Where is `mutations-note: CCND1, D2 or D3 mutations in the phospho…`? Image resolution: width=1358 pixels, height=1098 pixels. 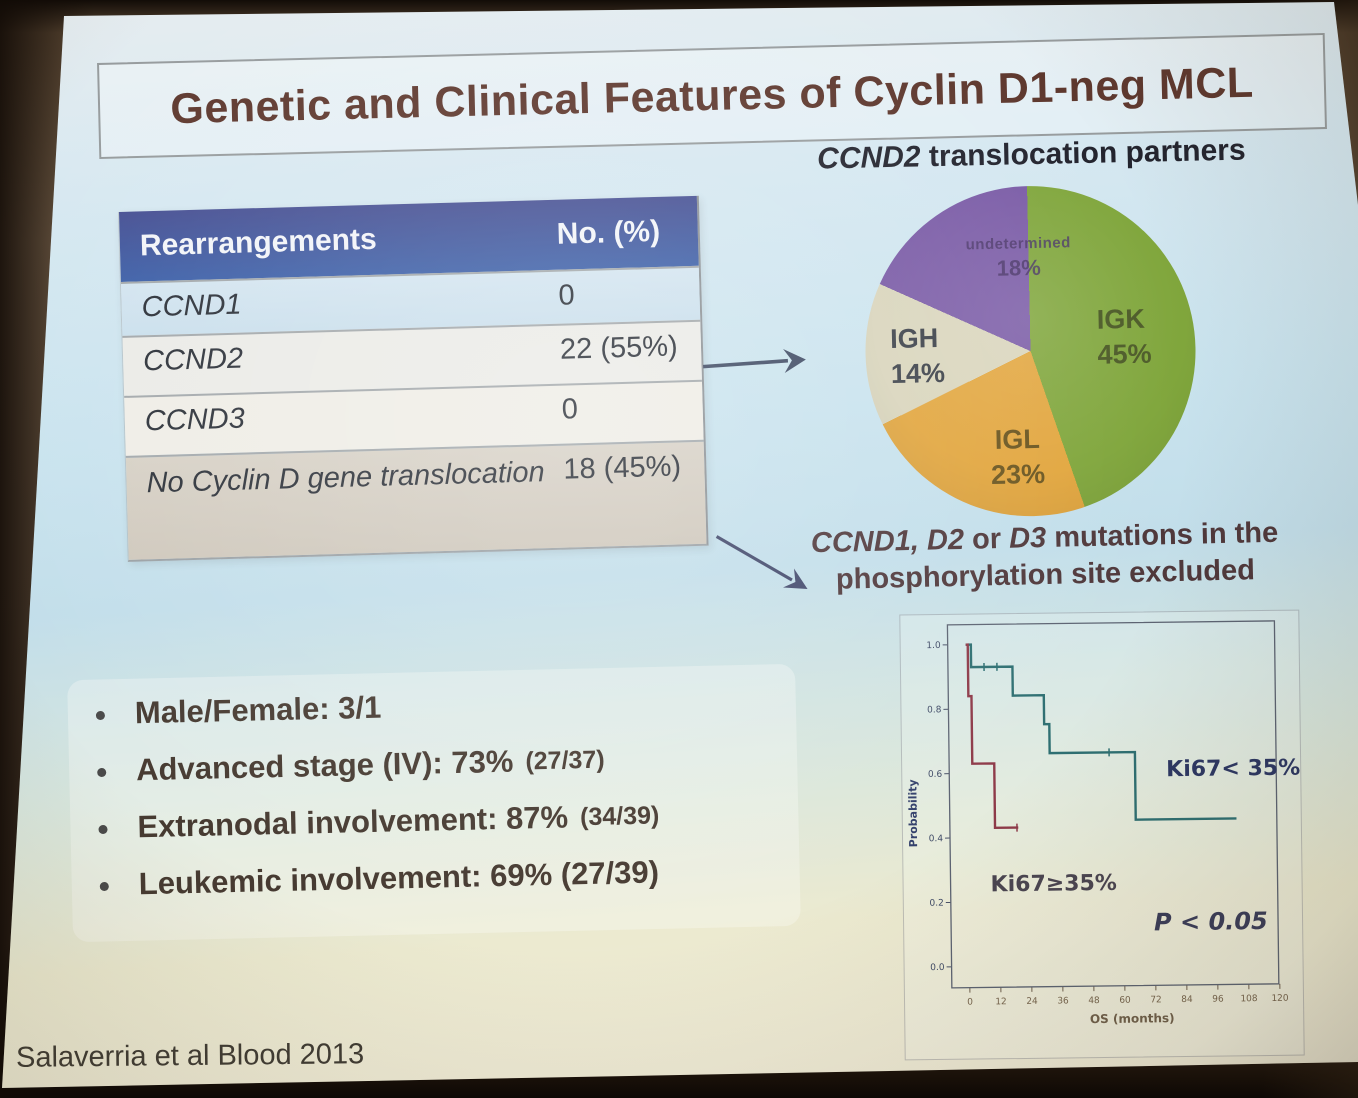 mutations-note: CCND1, D2 or D3 mutations in the phospho… is located at coordinates (1044, 556).